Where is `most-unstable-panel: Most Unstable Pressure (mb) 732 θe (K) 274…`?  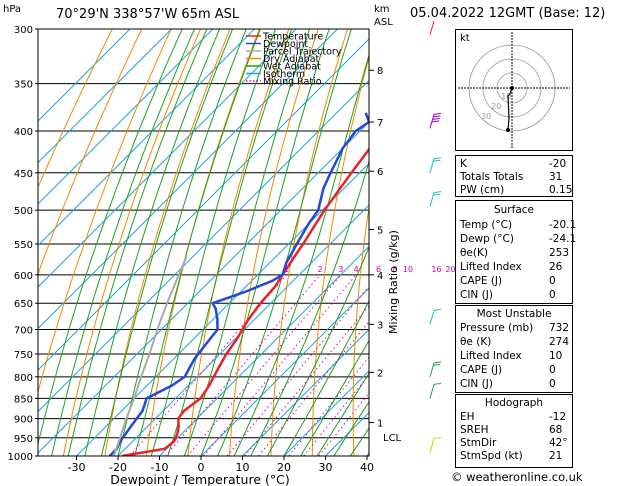 most-unstable-panel: Most Unstable Pressure (mb) 732 θe (K) 274… is located at coordinates (514, 349).